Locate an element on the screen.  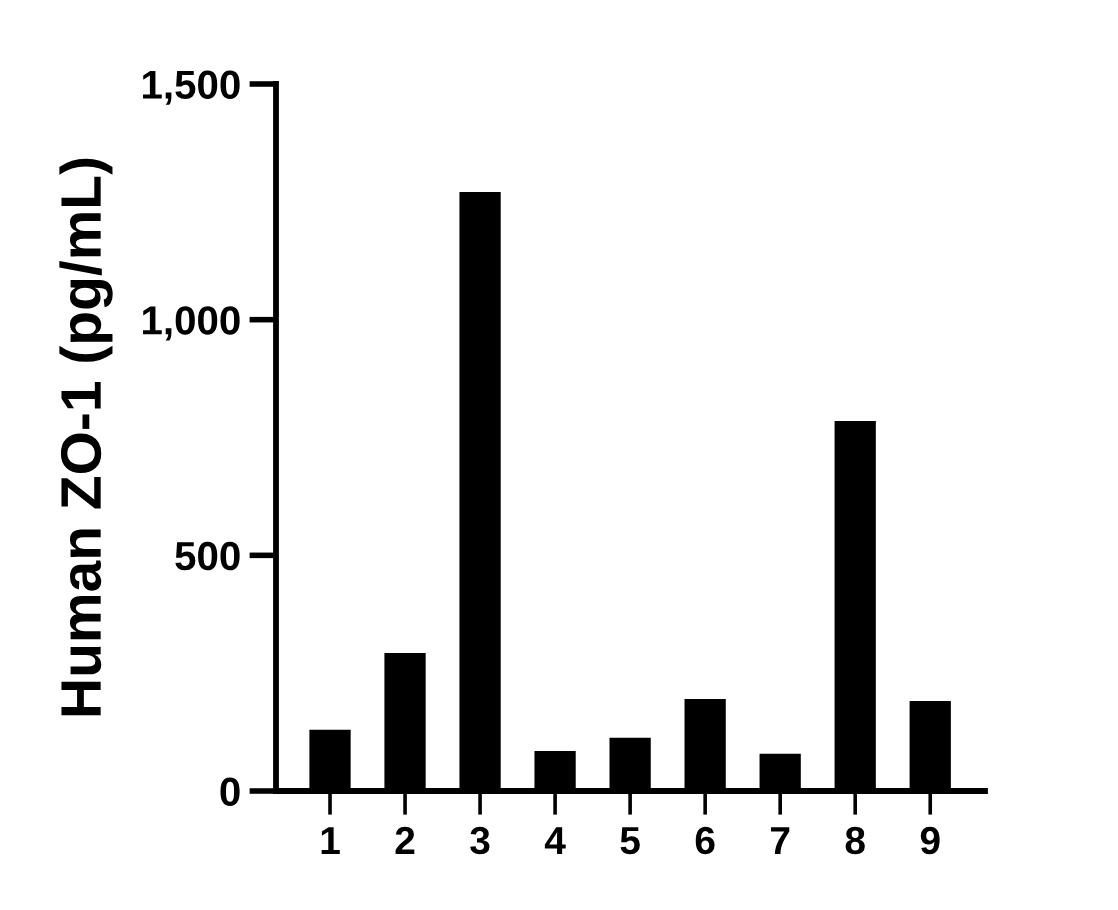
x-tick-label: 1 is located at coordinates (330, 840).